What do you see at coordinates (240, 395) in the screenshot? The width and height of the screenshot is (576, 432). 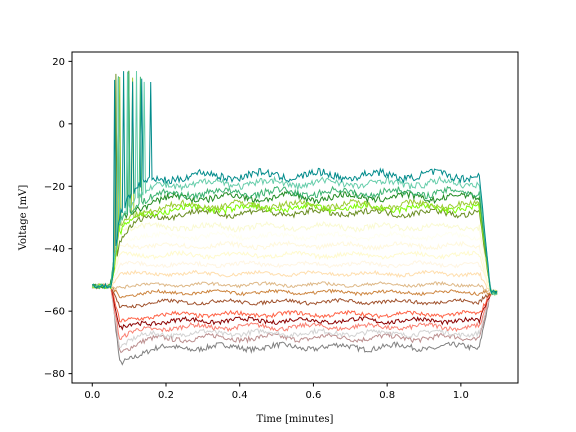 I see `x-tick-label: 0.4` at bounding box center [240, 395].